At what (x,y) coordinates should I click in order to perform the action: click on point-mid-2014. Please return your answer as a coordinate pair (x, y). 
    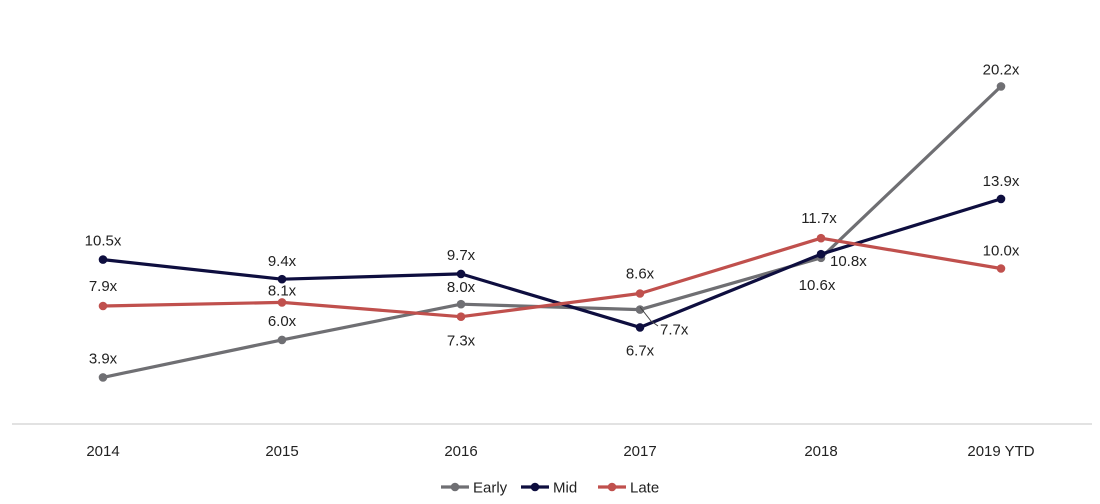
    Looking at the image, I should click on (103, 259).